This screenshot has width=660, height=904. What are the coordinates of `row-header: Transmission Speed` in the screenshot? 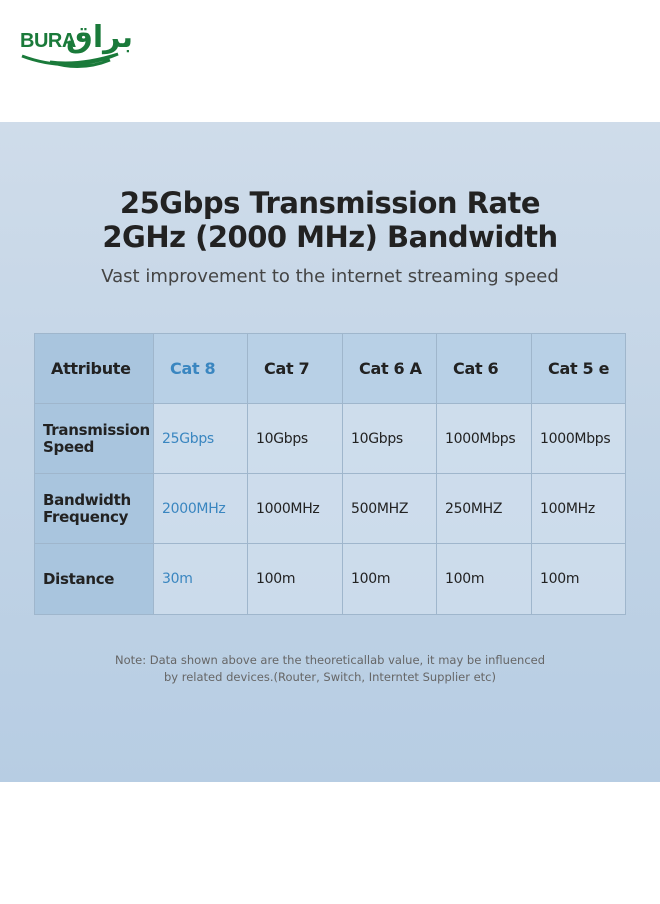 It's located at (94, 438).